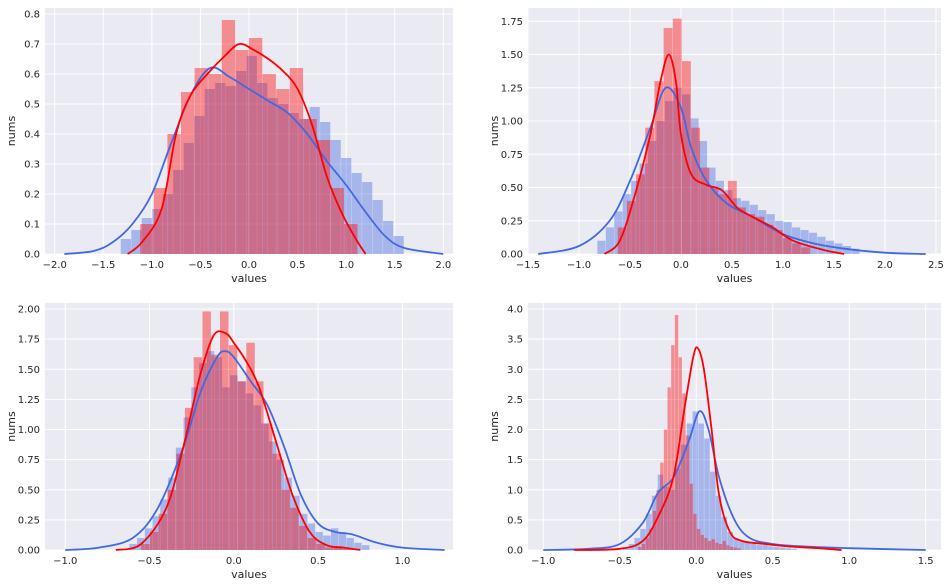  Describe the element at coordinates (11, 131) in the screenshot. I see `y-axis-label: nums` at that location.